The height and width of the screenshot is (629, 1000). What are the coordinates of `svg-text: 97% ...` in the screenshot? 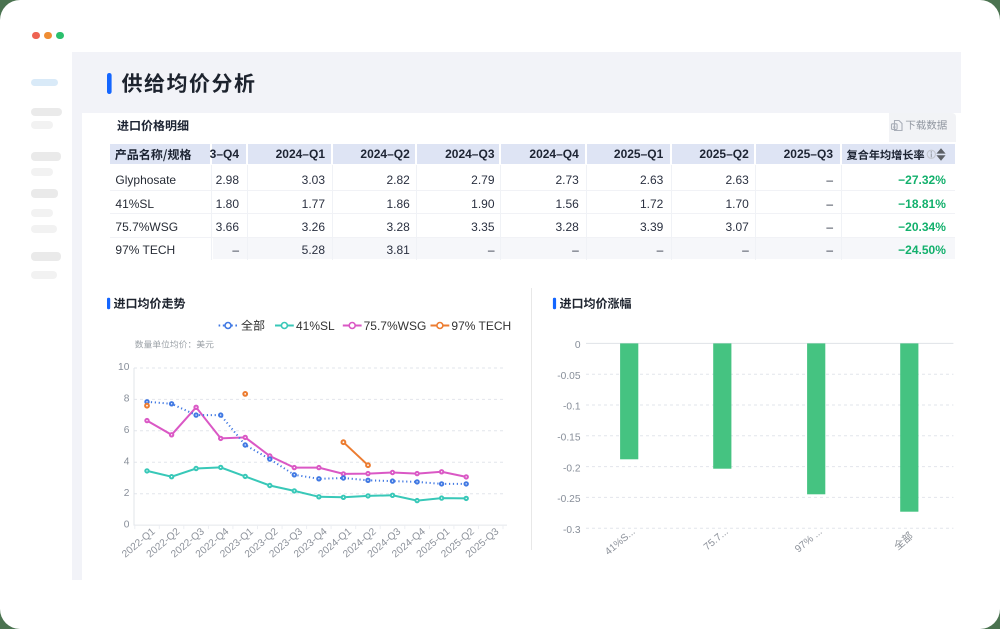 It's located at (808, 540).